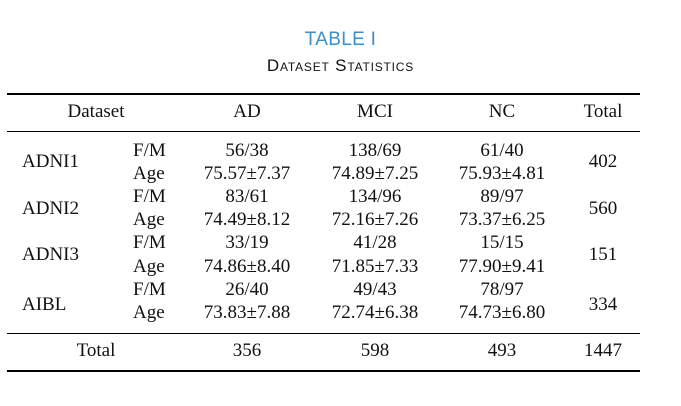 The width and height of the screenshot is (681, 406). What do you see at coordinates (50, 208) in the screenshot?
I see `dataset-name: ADNI2` at bounding box center [50, 208].